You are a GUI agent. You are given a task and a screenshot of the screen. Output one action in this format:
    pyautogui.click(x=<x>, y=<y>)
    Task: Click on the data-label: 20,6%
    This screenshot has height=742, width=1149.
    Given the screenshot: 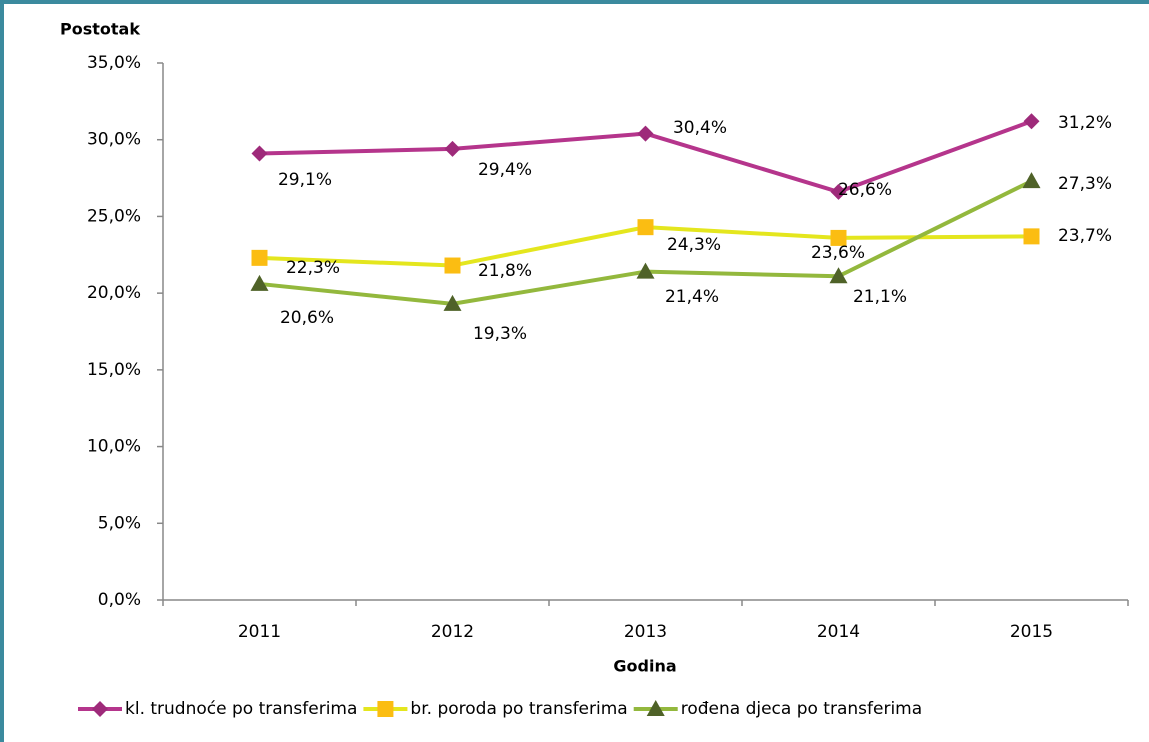 What is the action you would take?
    pyautogui.click(x=307, y=318)
    